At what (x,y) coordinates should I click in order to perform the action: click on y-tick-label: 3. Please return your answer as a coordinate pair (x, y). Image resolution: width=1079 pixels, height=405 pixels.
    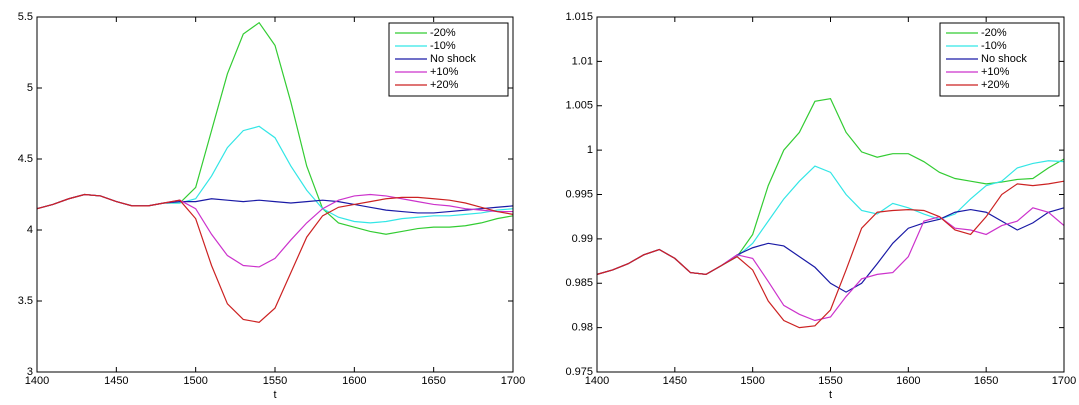
    Looking at the image, I should click on (30, 372).